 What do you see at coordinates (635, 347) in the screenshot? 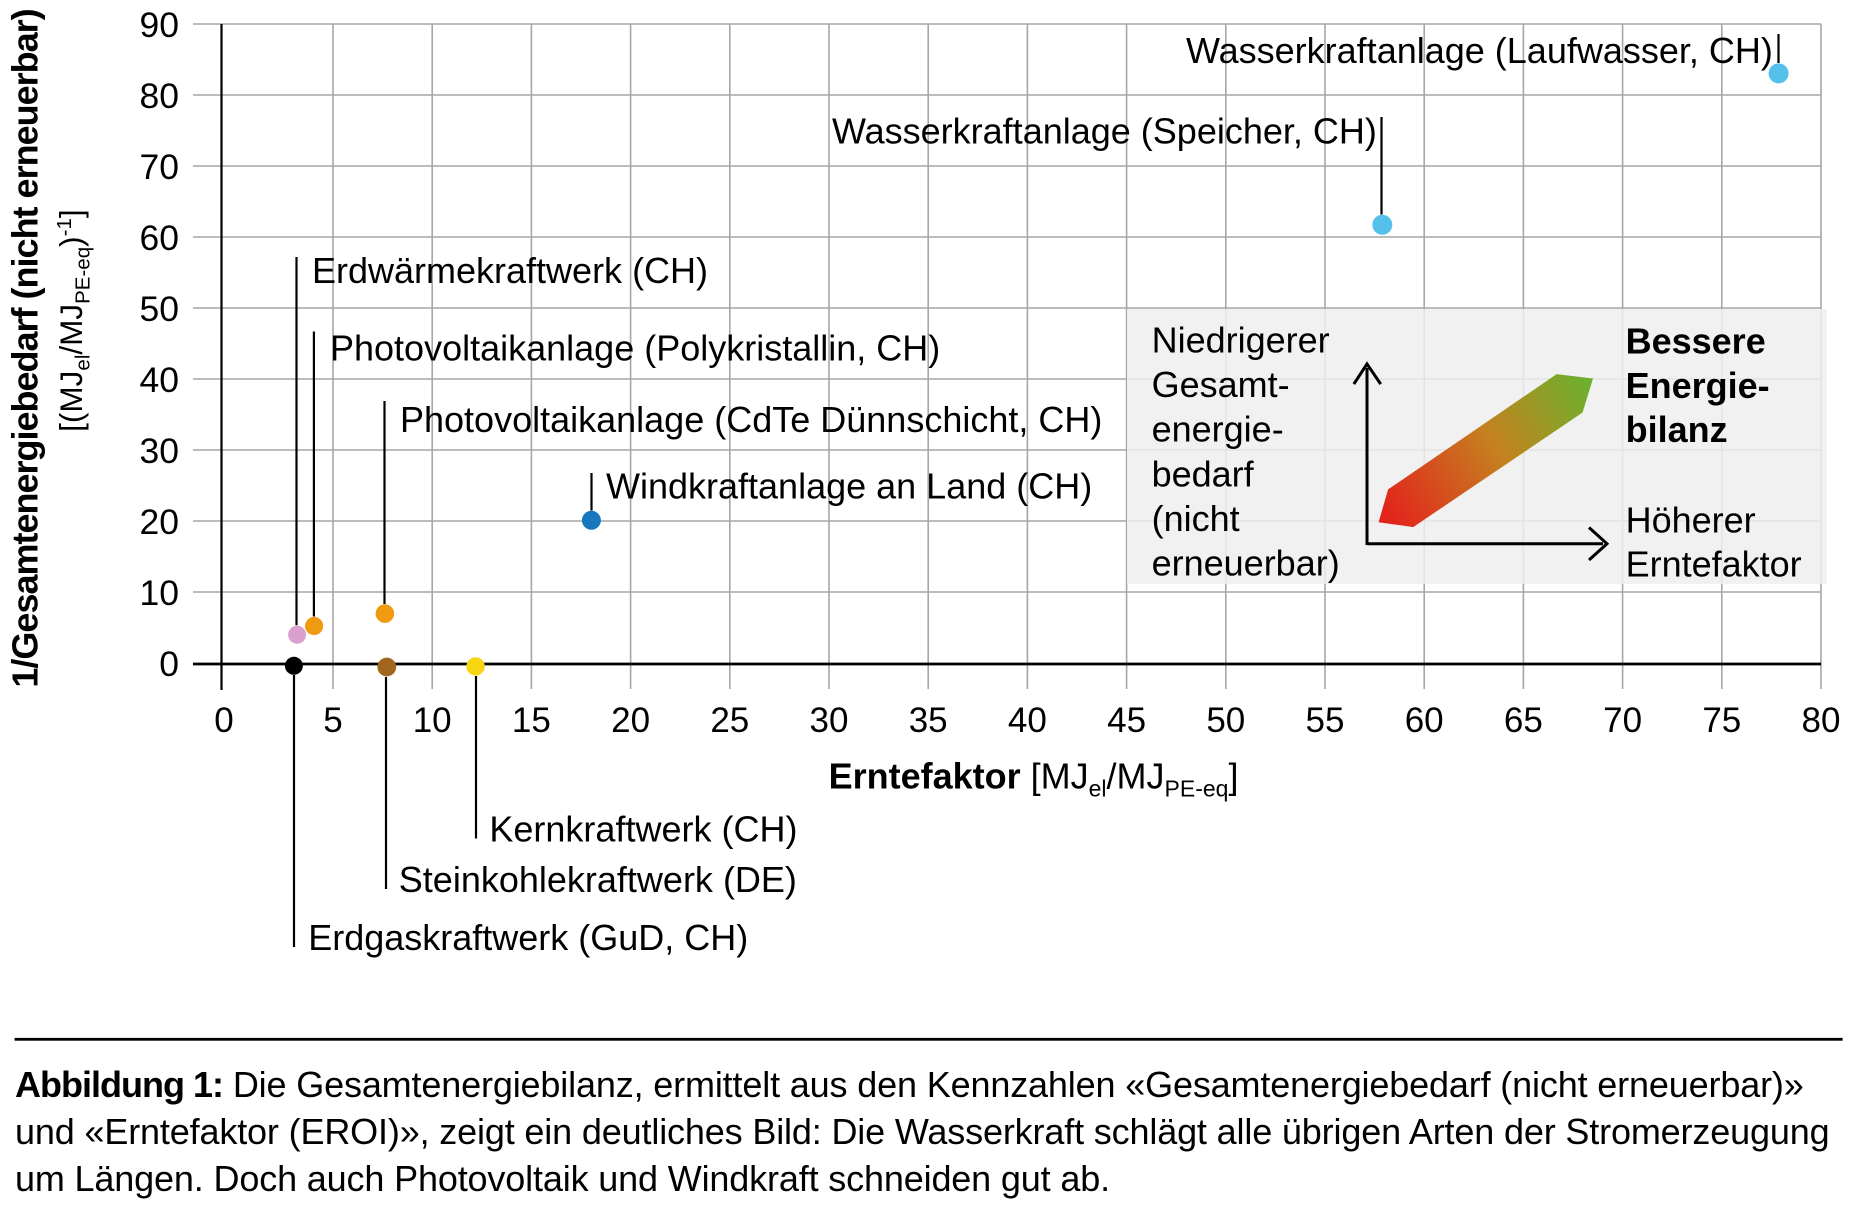
I see `svg-text:Photovoltaikanlage (Polykrista: Photovoltaikanlage (Polykristallin, CH)` at bounding box center [635, 347].